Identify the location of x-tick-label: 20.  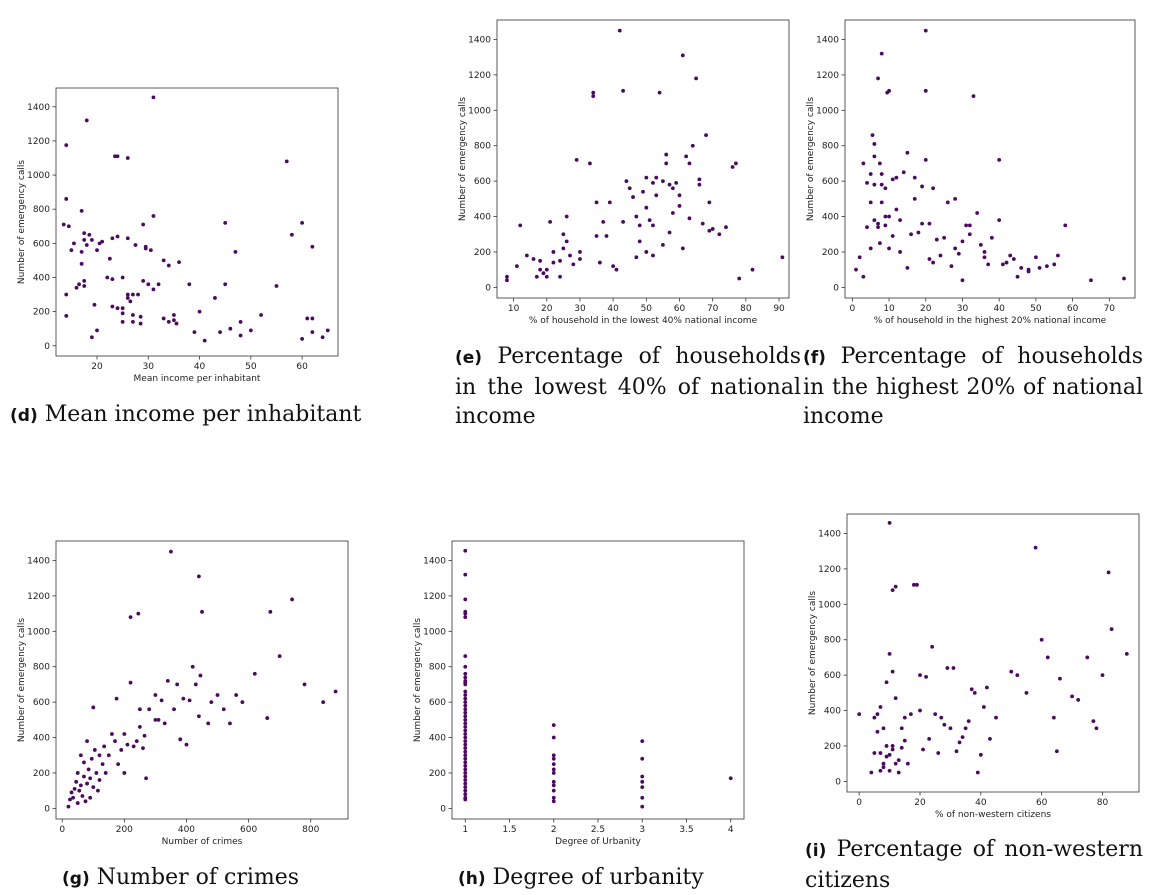
(547, 309).